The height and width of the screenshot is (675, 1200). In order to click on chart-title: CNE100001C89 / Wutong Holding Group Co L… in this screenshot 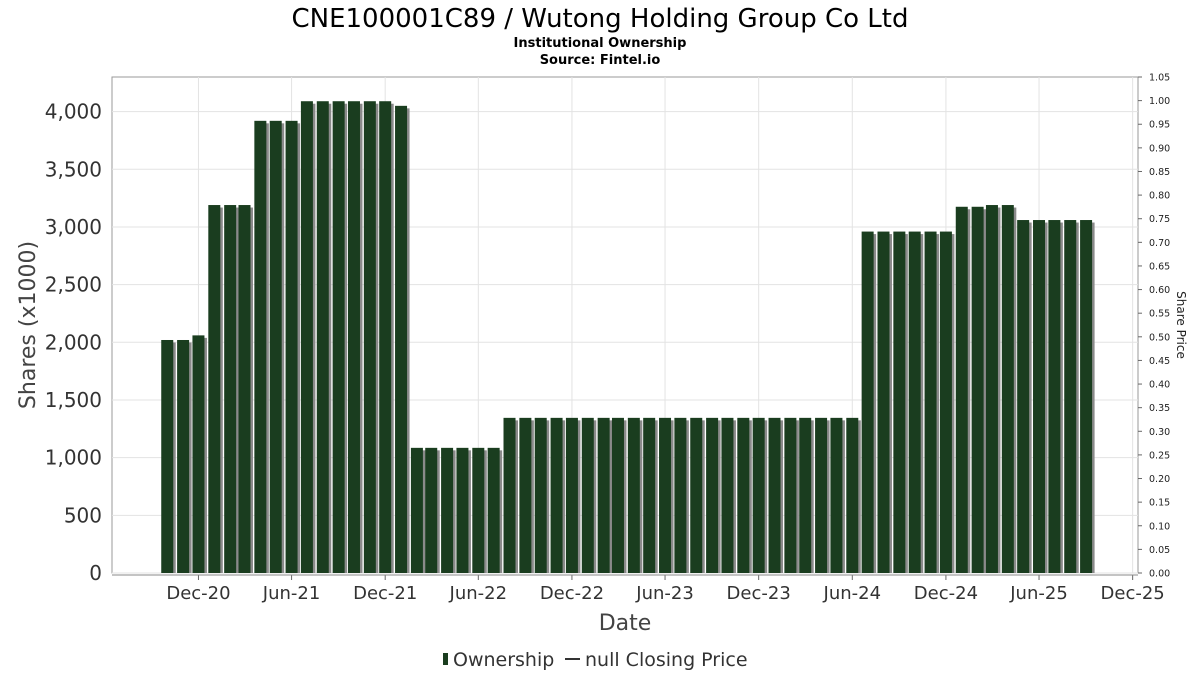, I will do `click(599, 19)`.